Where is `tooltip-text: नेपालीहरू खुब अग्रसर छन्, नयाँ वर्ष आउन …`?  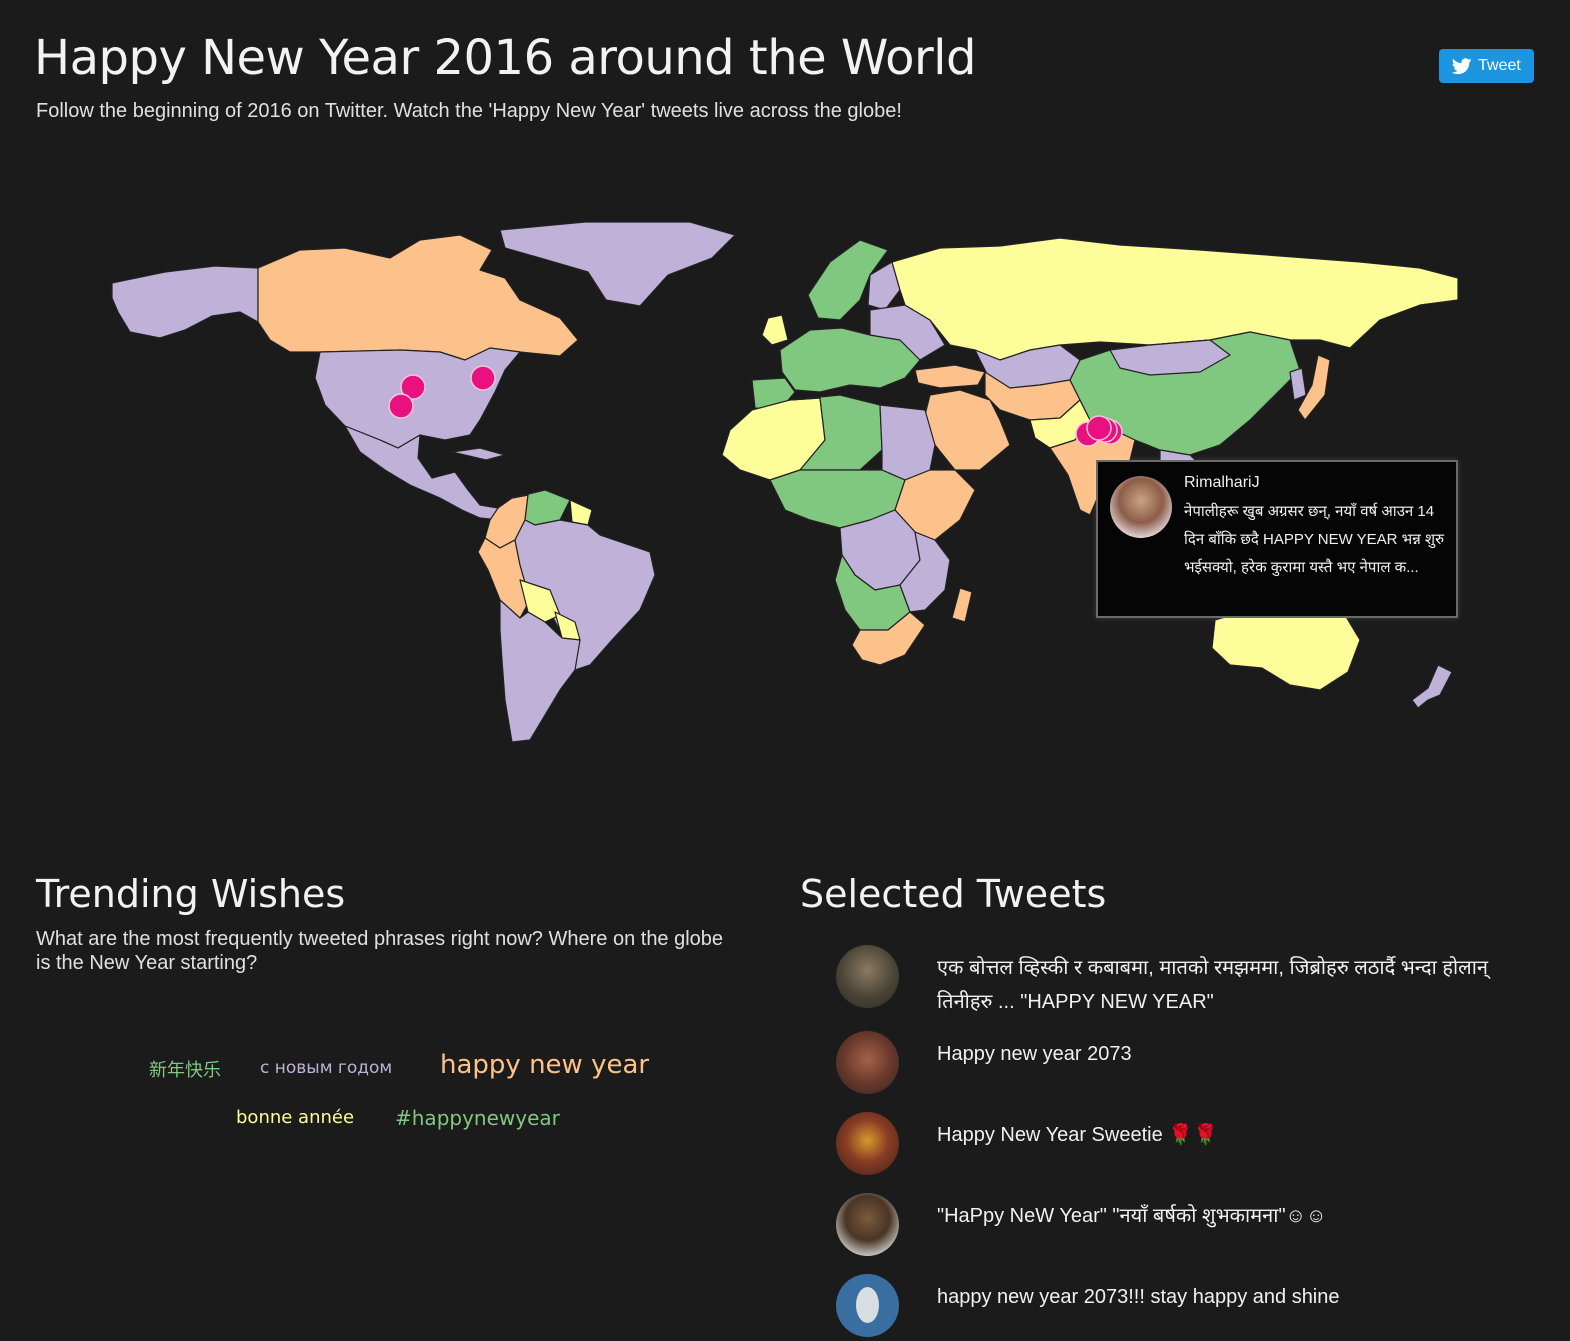 tooltip-text: नेपालीहरू खुब अग्रसर छन्, नयाँ वर्ष आउन … is located at coordinates (1314, 539).